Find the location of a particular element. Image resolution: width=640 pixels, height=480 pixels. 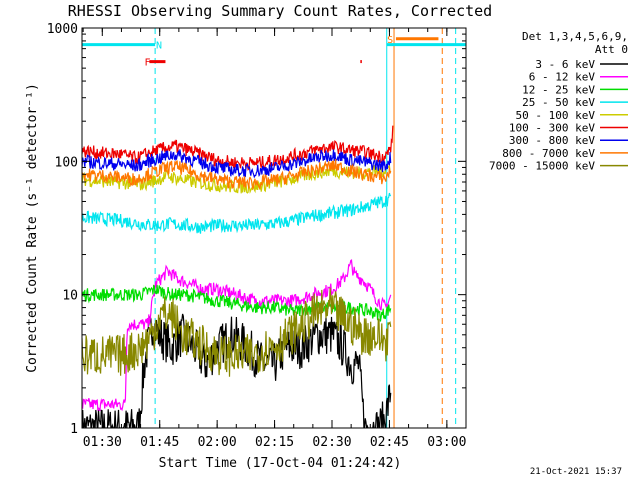

legend-label-1: 6 - 12 keV is located at coordinates (562, 77).